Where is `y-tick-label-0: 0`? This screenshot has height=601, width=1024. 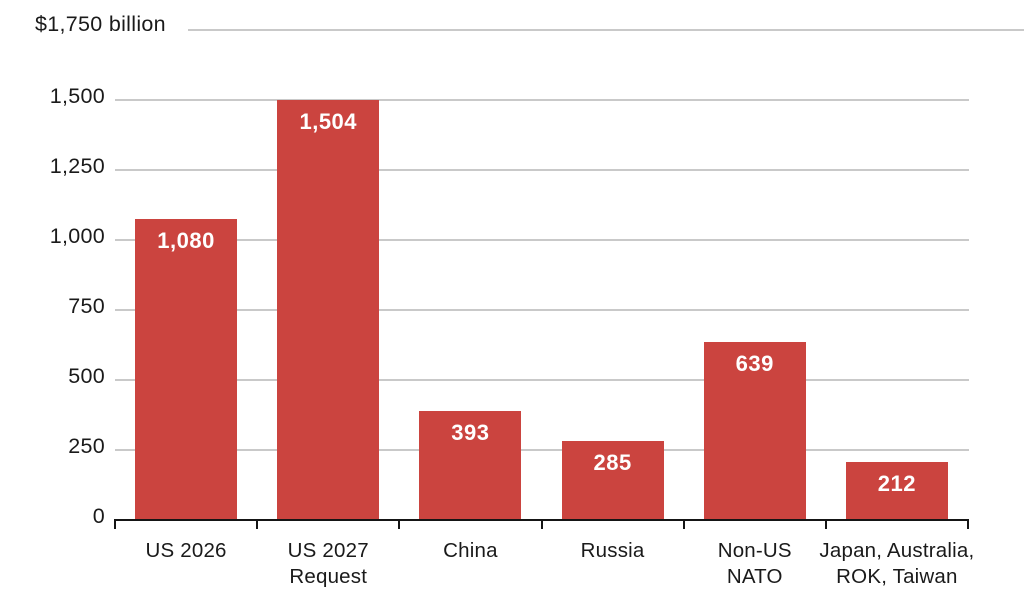 y-tick-label-0: 0 is located at coordinates (98, 516).